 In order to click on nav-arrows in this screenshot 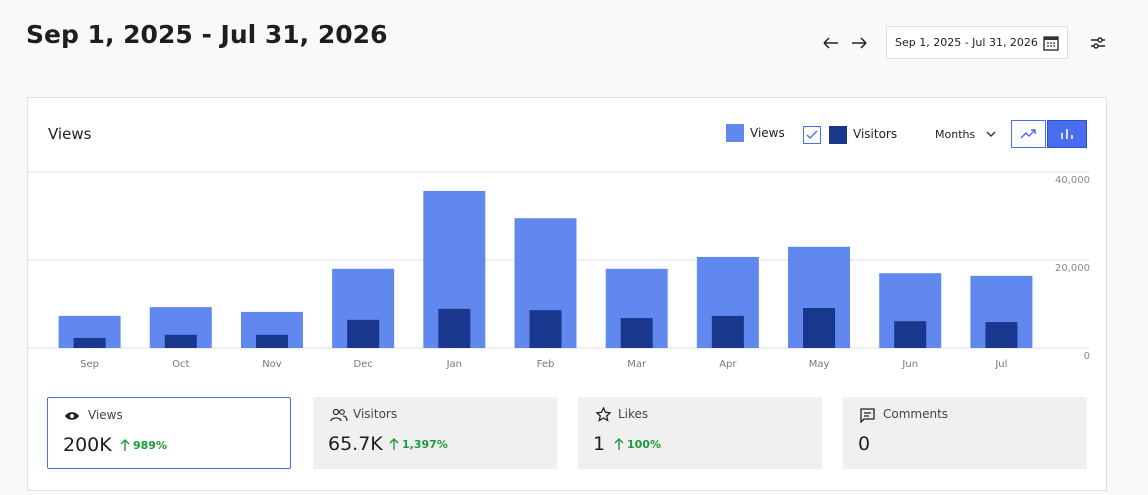, I will do `click(846, 43)`.